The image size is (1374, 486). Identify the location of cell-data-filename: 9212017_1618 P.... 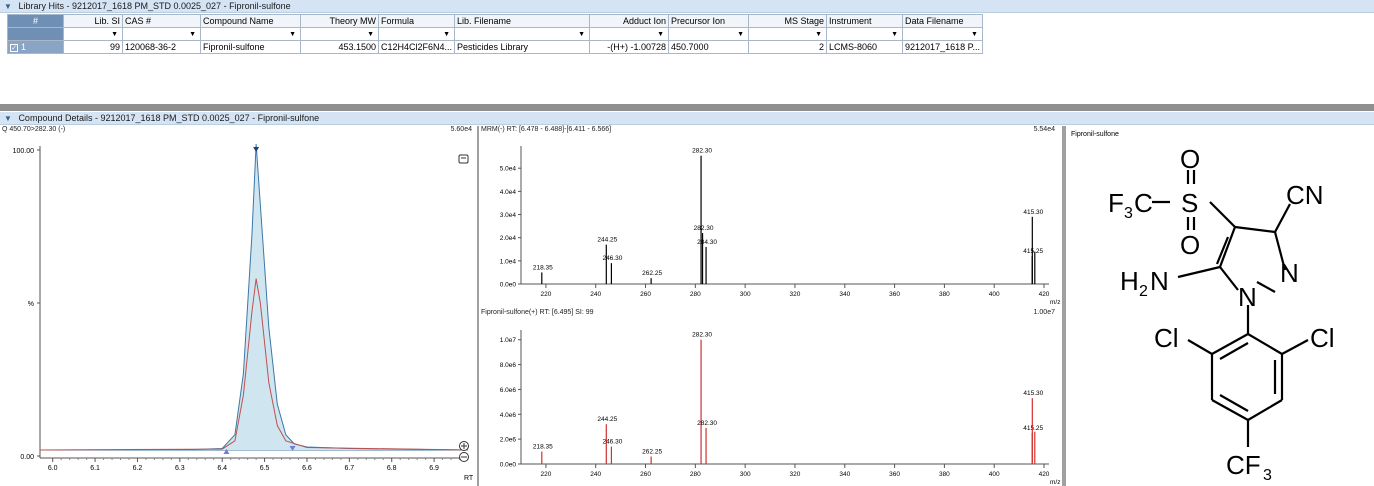
(942, 47).